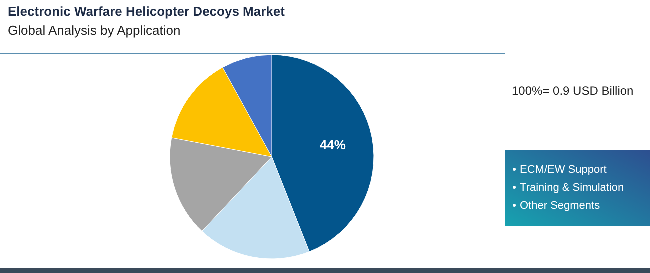 The image size is (650, 273). What do you see at coordinates (94, 30) in the screenshot?
I see `chart-subtitle: Global Analysis by Application` at bounding box center [94, 30].